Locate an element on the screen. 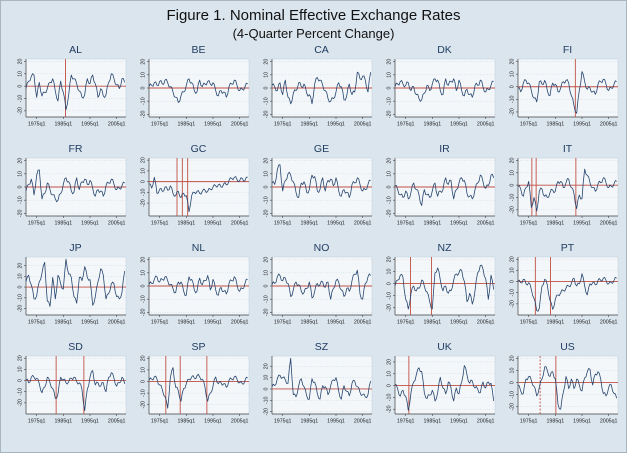  panel-title: CA is located at coordinates (321, 50).